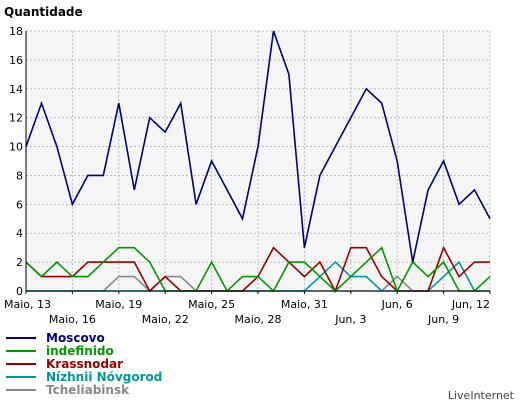 The image size is (520, 405). Describe the element at coordinates (88, 390) in the screenshot. I see `legend-label: Tcheliabinsk` at that location.